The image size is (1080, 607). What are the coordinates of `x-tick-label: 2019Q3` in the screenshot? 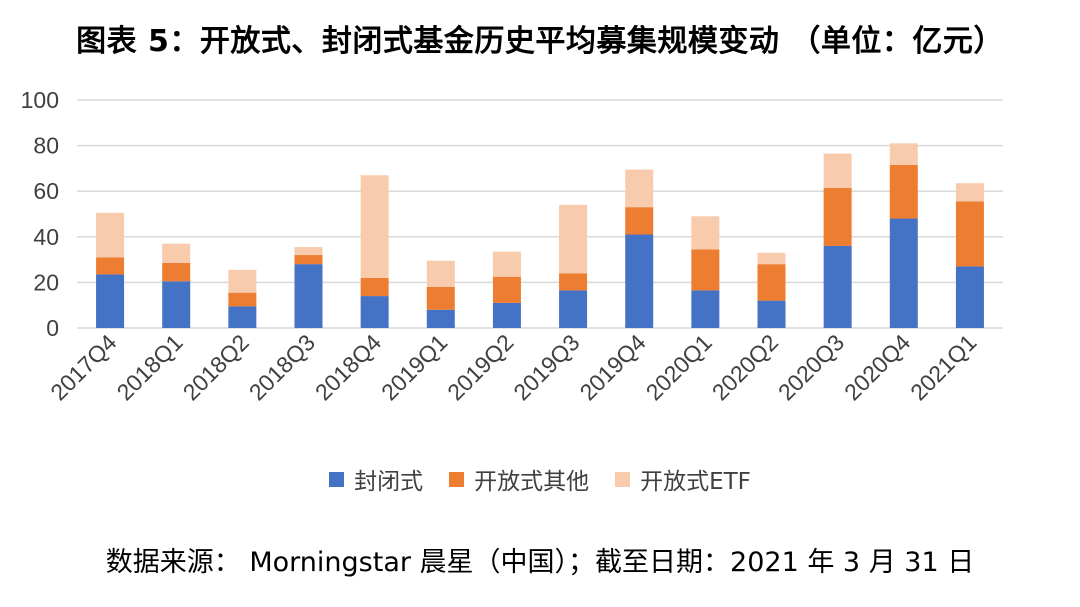 It's located at (546, 367).